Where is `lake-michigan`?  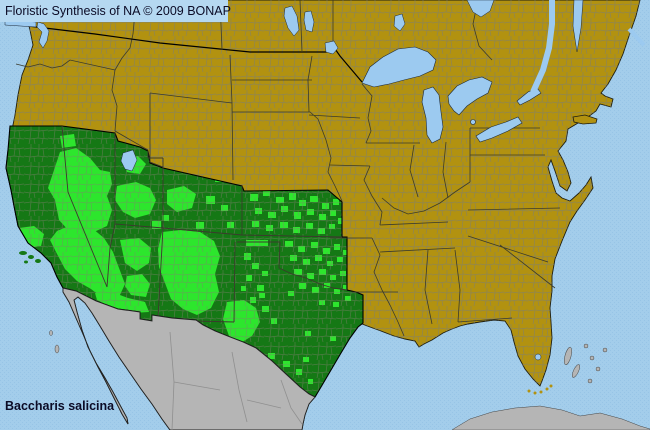
lake-michigan is located at coordinates (432, 115).